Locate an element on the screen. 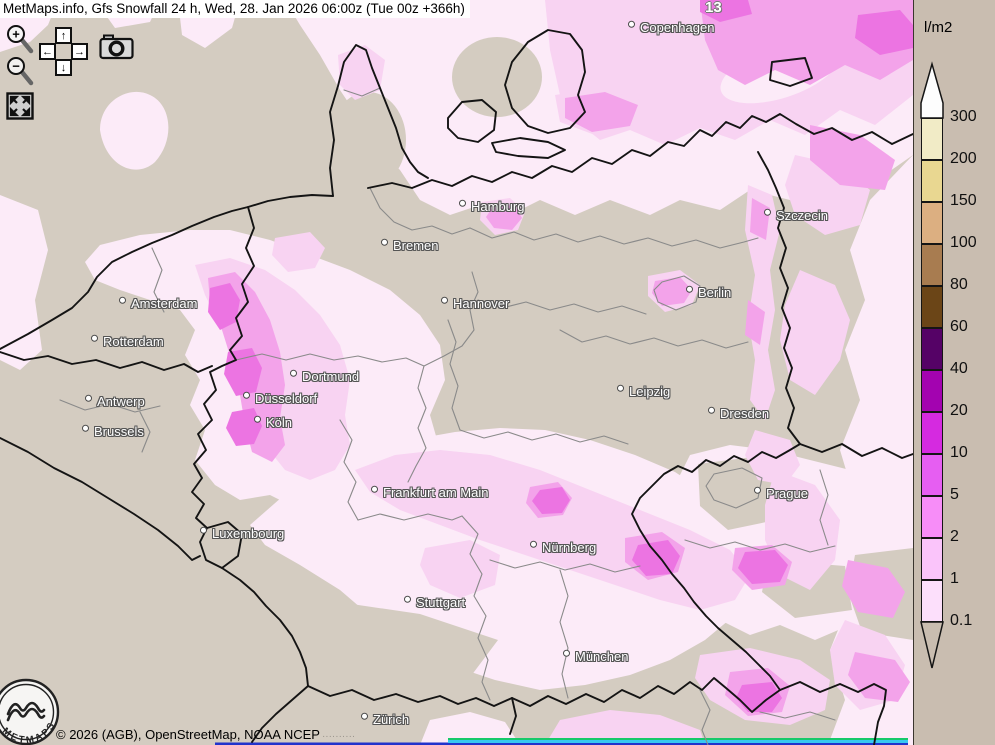 This screenshot has width=995, height=745. bottom-edge-strips is located at coordinates (561, 741).